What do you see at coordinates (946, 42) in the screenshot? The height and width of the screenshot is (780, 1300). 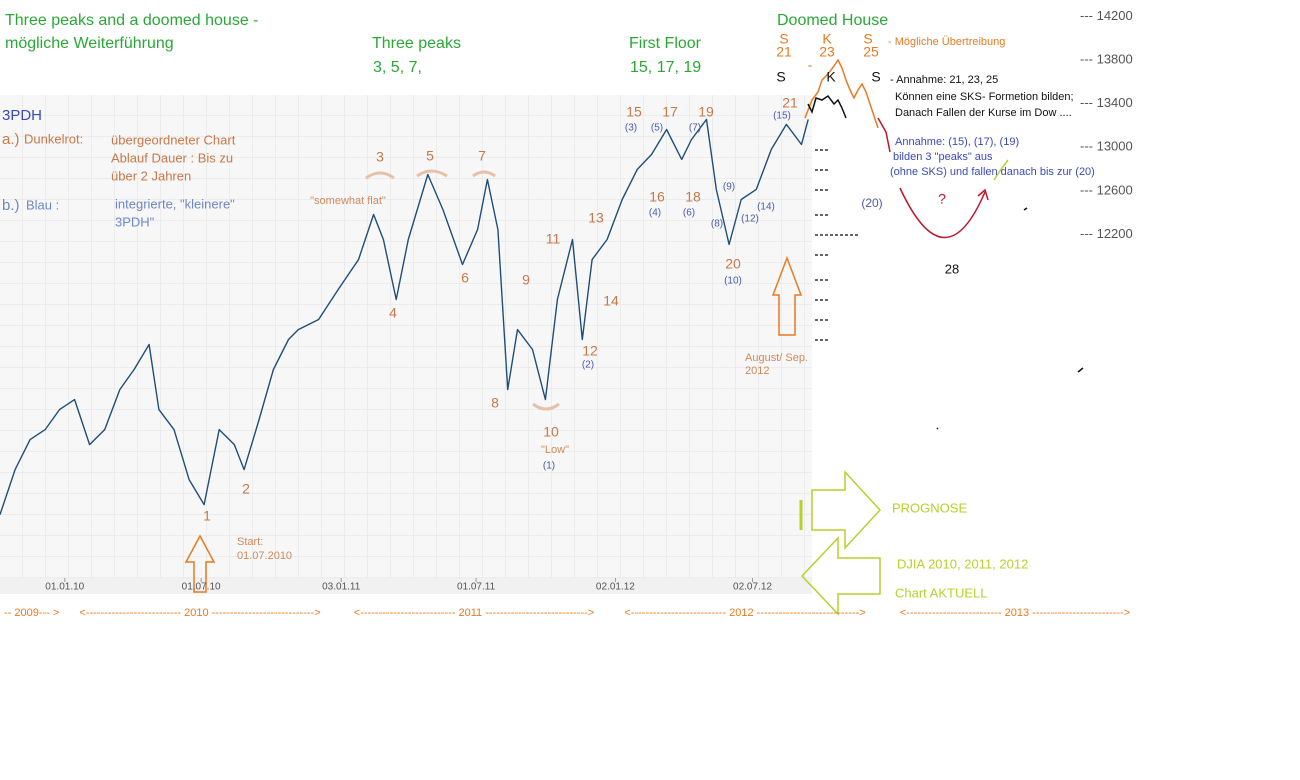 I see `note: - Mögliche Übertreibung` at bounding box center [946, 42].